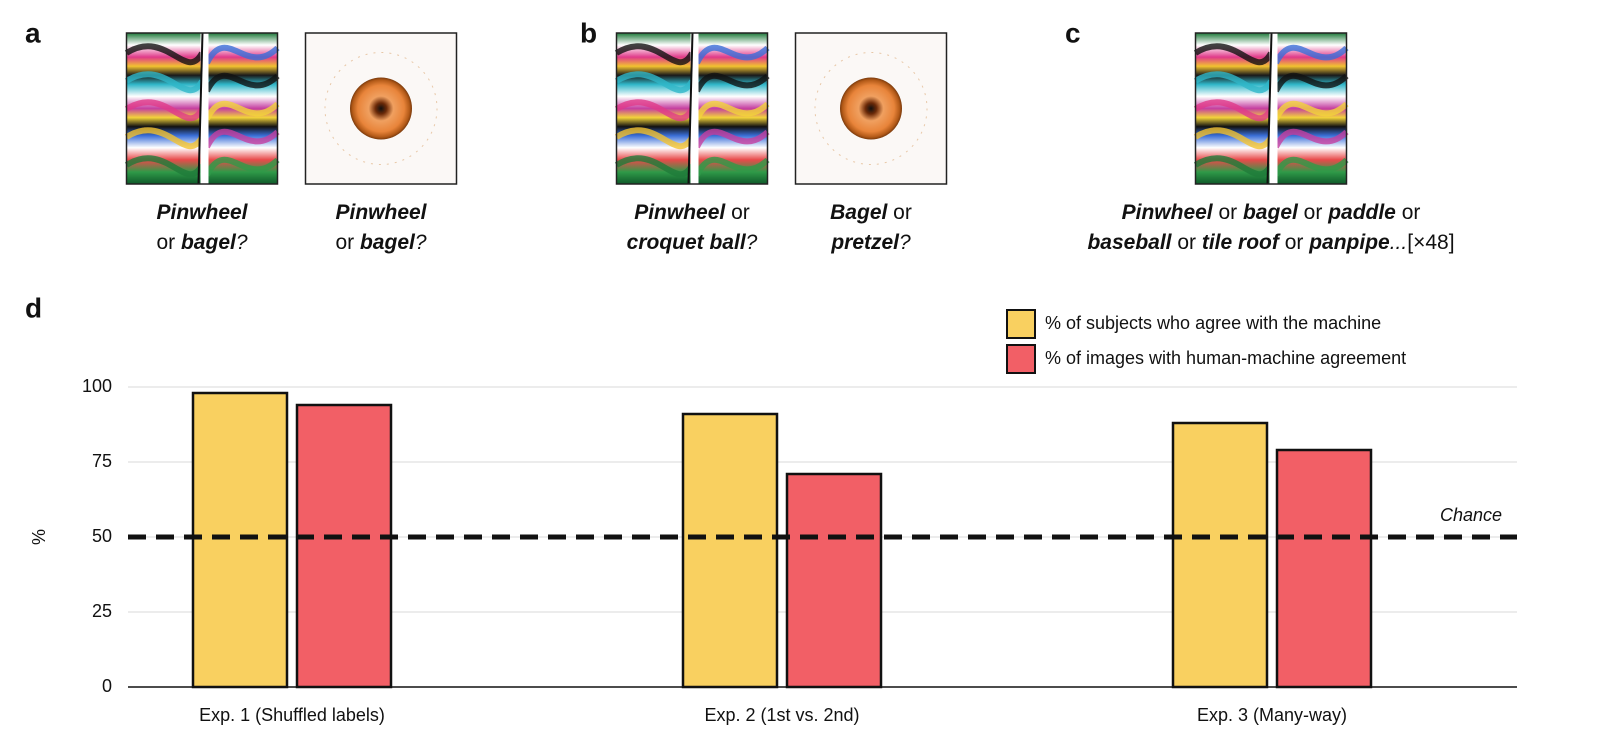 The image size is (1600, 756). Describe the element at coordinates (102, 536) in the screenshot. I see `y-tick-label: 50` at that location.